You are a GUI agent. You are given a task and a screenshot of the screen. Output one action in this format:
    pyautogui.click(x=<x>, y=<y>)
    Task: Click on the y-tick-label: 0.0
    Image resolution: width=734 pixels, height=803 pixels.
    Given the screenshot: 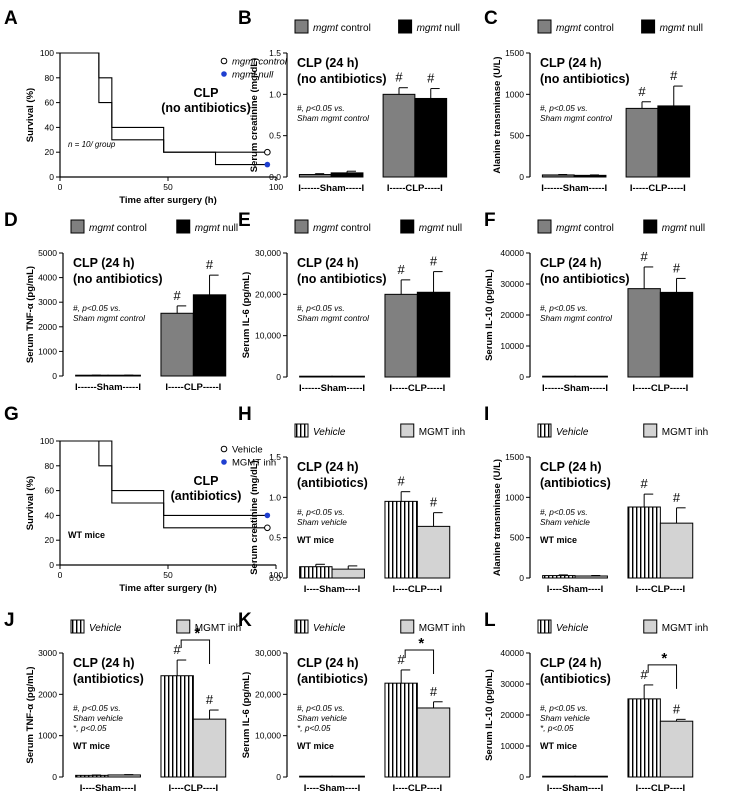 What is the action you would take?
    pyautogui.click(x=275, y=578)
    